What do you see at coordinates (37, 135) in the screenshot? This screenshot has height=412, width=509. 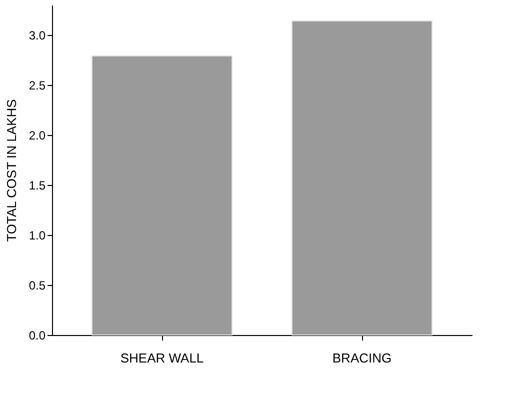 I see `y-tick-label: 2.0` at bounding box center [37, 135].